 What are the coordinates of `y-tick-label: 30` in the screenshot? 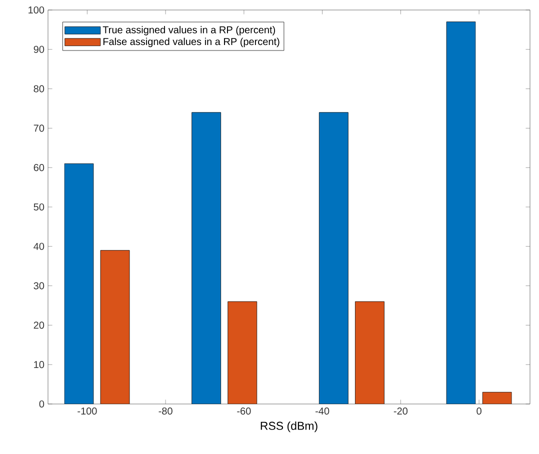 It's located at (39, 286).